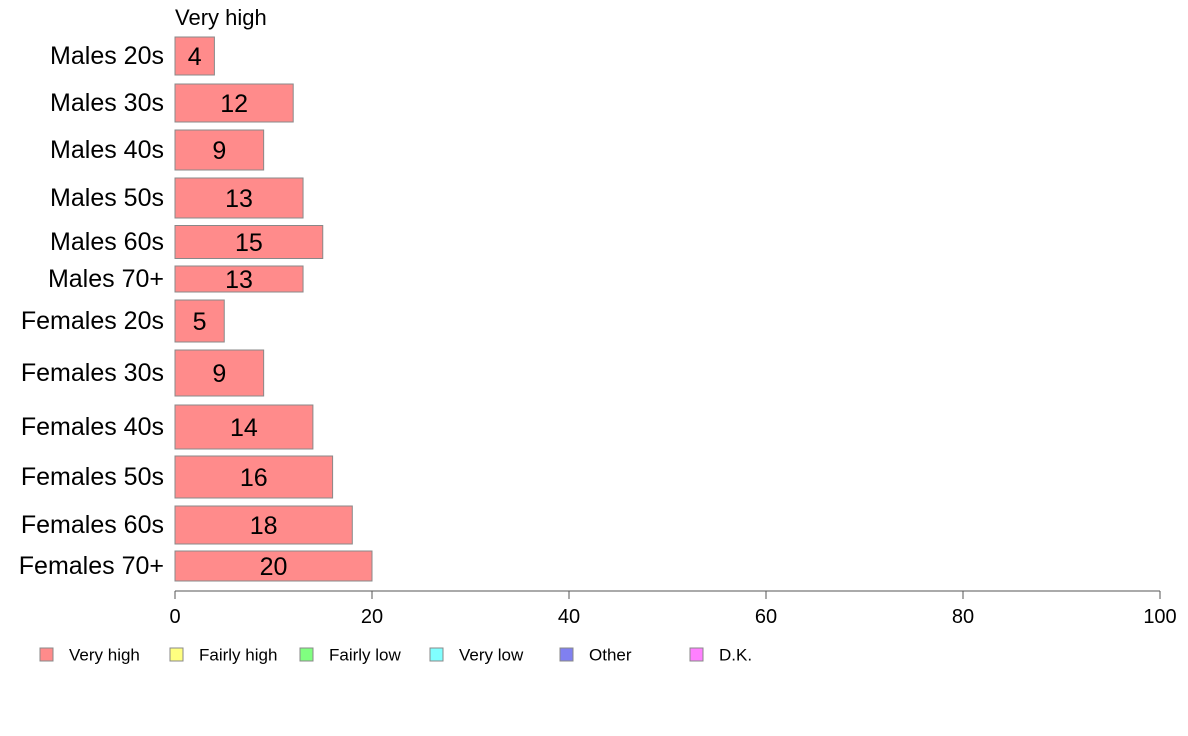 Image resolution: width=1188 pixels, height=736 pixels. What do you see at coordinates (107, 56) in the screenshot?
I see `category-label: Males 20s` at bounding box center [107, 56].